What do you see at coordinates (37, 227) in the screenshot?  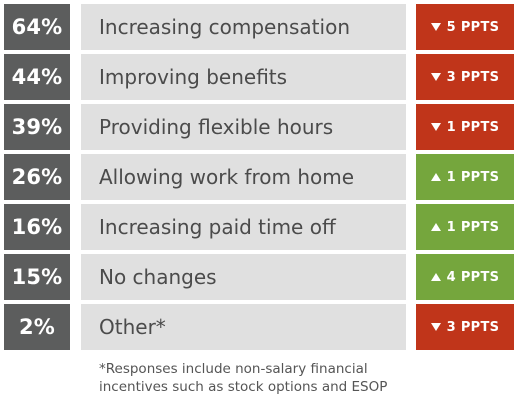 I see `percent-value: 16%` at bounding box center [37, 227].